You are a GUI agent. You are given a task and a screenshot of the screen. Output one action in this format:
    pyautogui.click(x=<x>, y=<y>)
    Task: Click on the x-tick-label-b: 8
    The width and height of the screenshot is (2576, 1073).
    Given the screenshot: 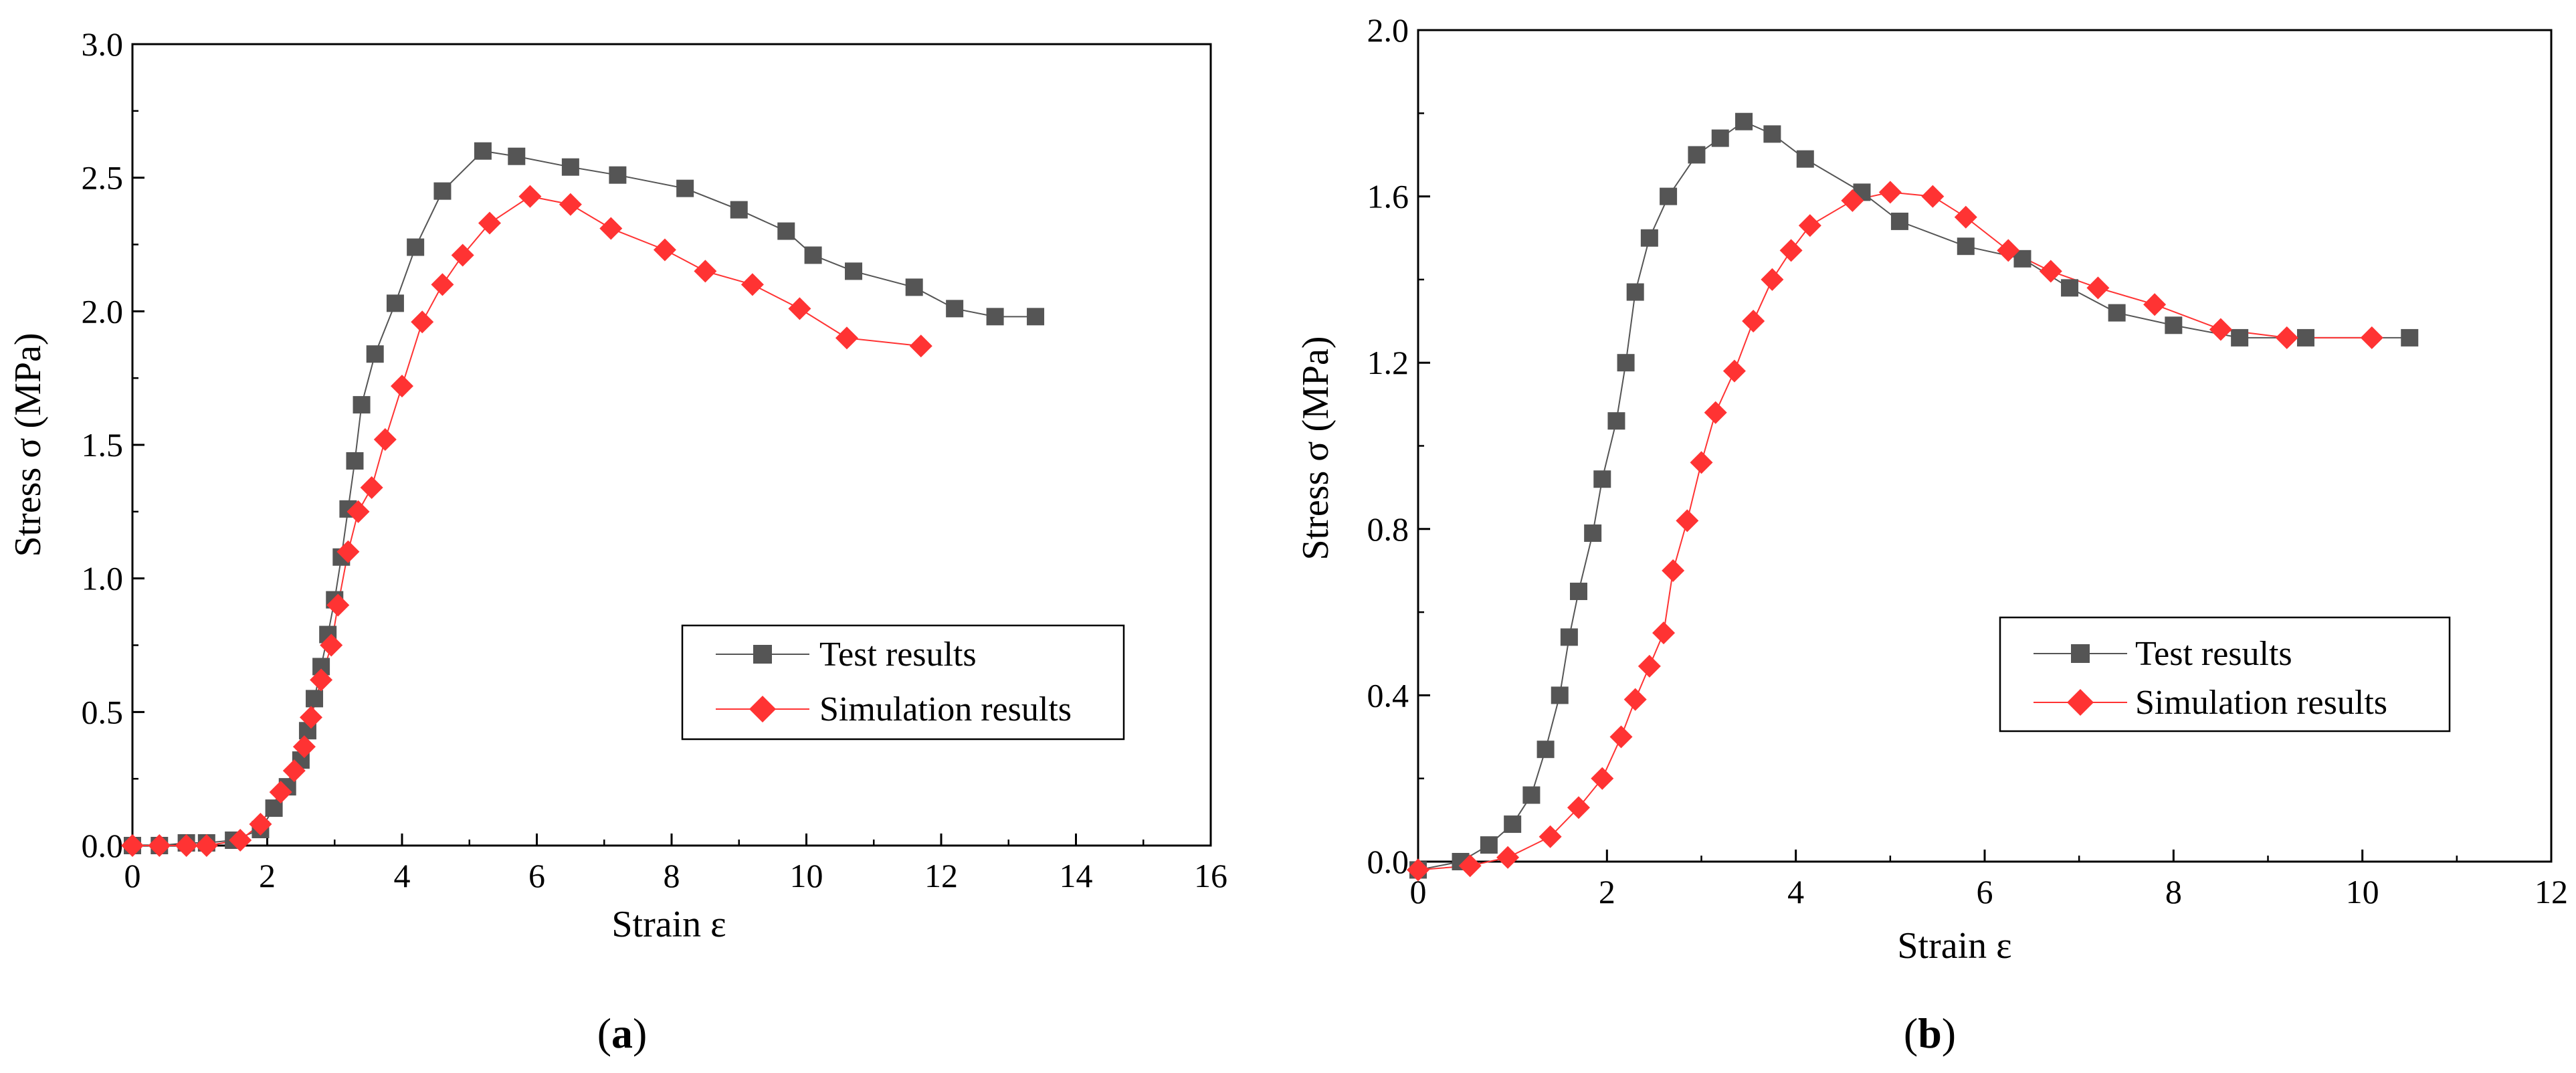 What is the action you would take?
    pyautogui.click(x=2173, y=891)
    